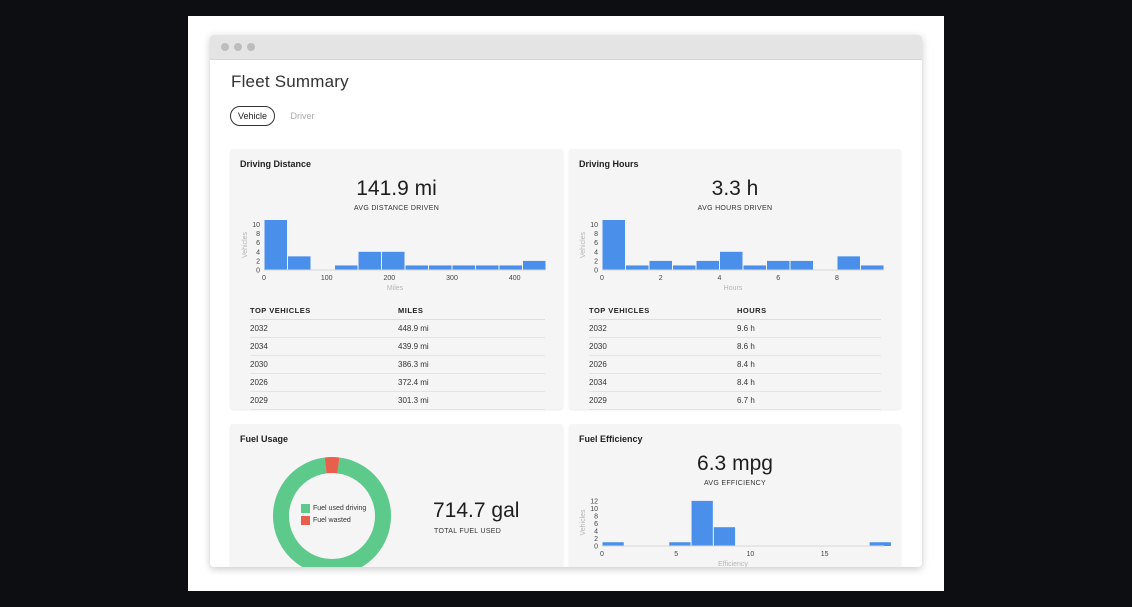 Image resolution: width=1132 pixels, height=607 pixels. Describe the element at coordinates (471, 346) in the screenshot. I see `vehicle-miles: 439.9 mi` at that location.